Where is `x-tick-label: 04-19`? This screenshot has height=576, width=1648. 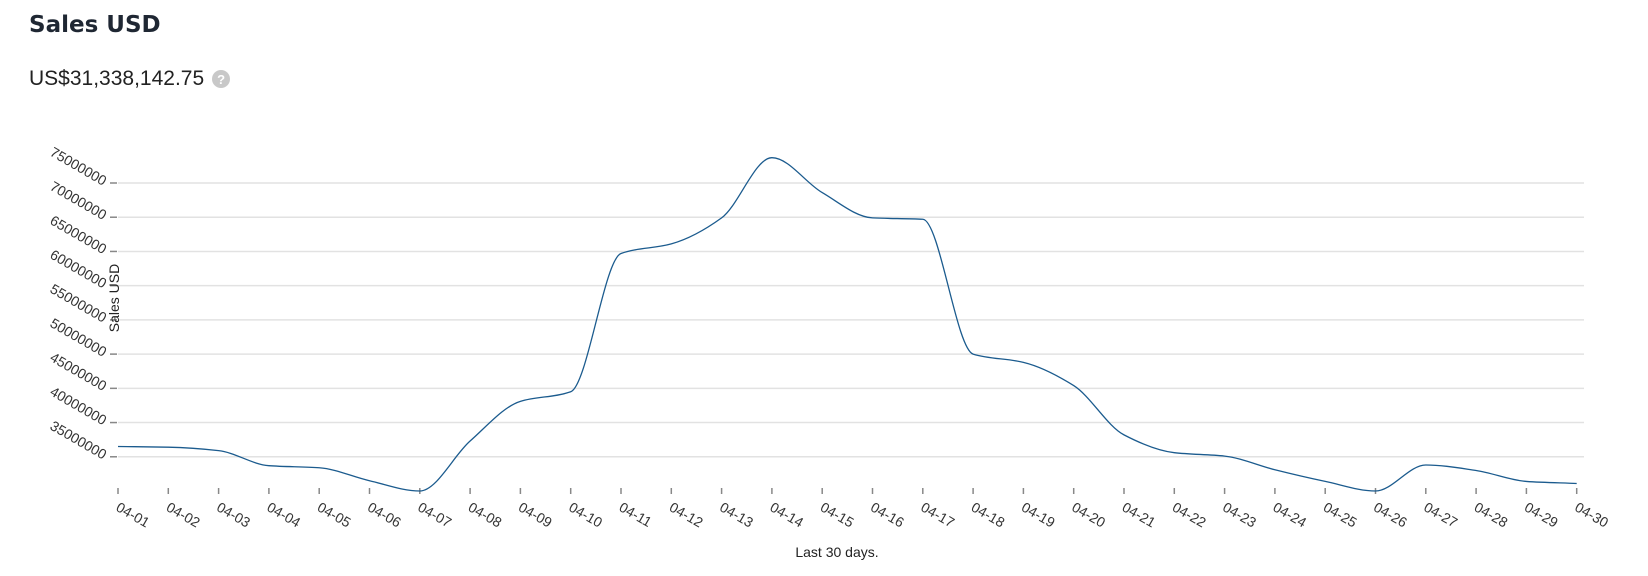
x-tick-label: 04-19 is located at coordinates (1038, 515).